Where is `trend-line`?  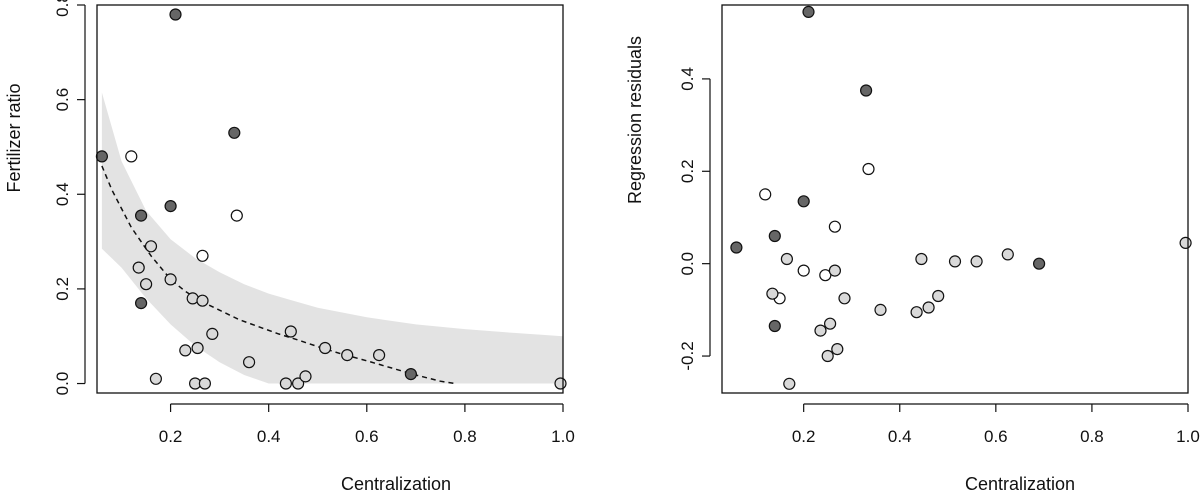
trend-line is located at coordinates (278, 275).